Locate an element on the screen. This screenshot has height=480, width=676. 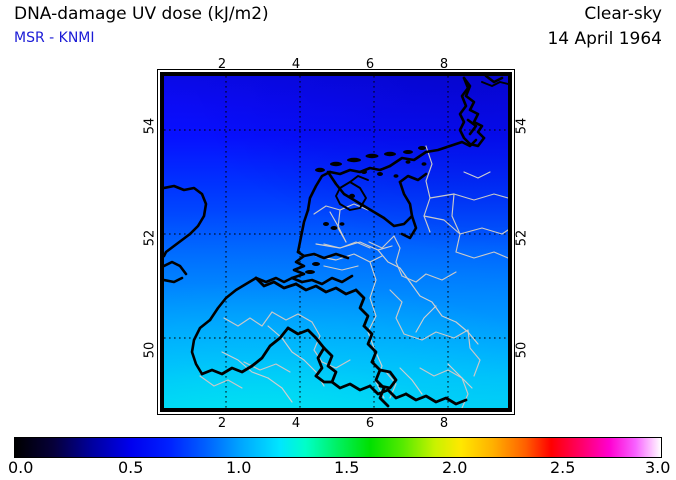
axis-tick-bottom-lon-2: 2 is located at coordinates (222, 423).